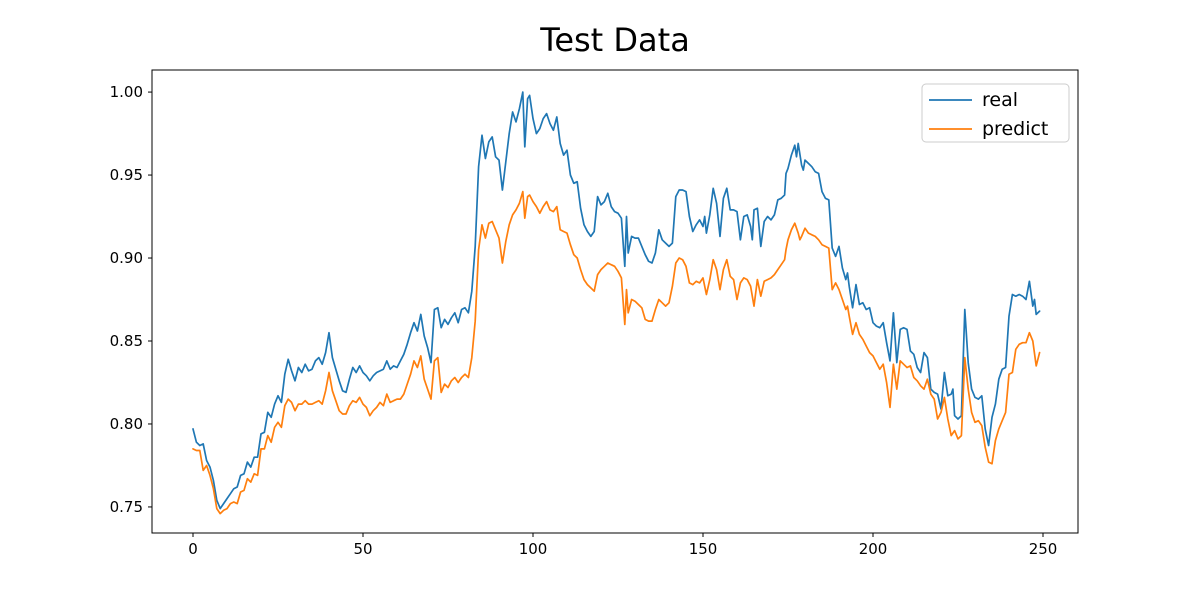  What do you see at coordinates (1043, 549) in the screenshot?
I see `x-tick-label: 250` at bounding box center [1043, 549].